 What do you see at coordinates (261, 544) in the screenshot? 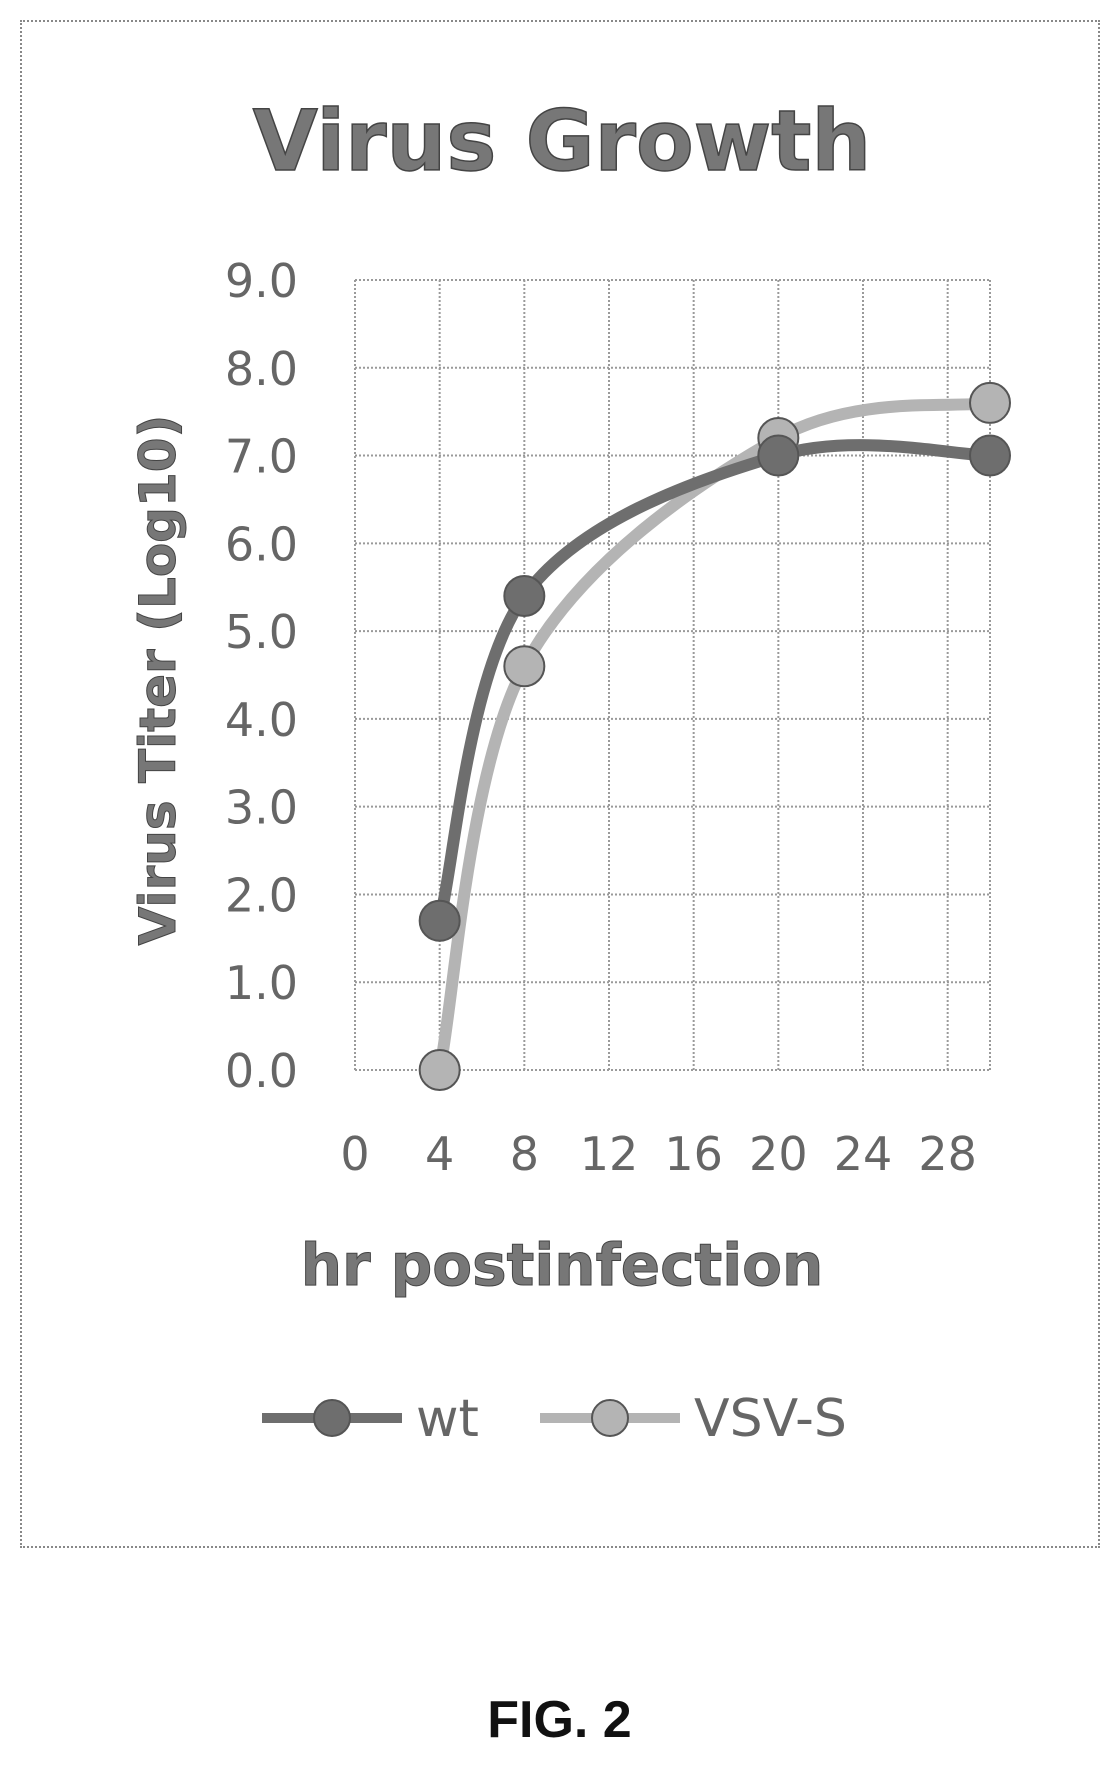
I see `y-tick-label: 6.0` at bounding box center [261, 544].